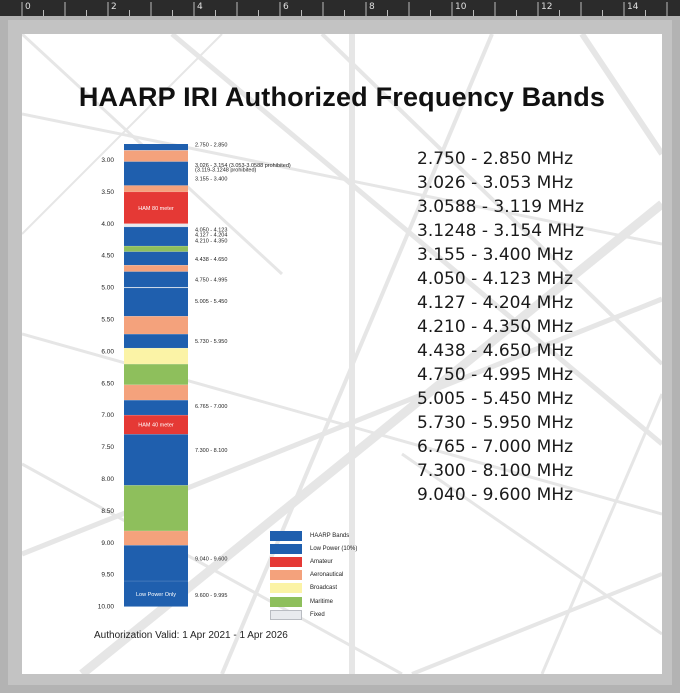  Describe the element at coordinates (495, 447) in the screenshot. I see `frequency-item: 6.765 - 7.000 MHz` at that location.